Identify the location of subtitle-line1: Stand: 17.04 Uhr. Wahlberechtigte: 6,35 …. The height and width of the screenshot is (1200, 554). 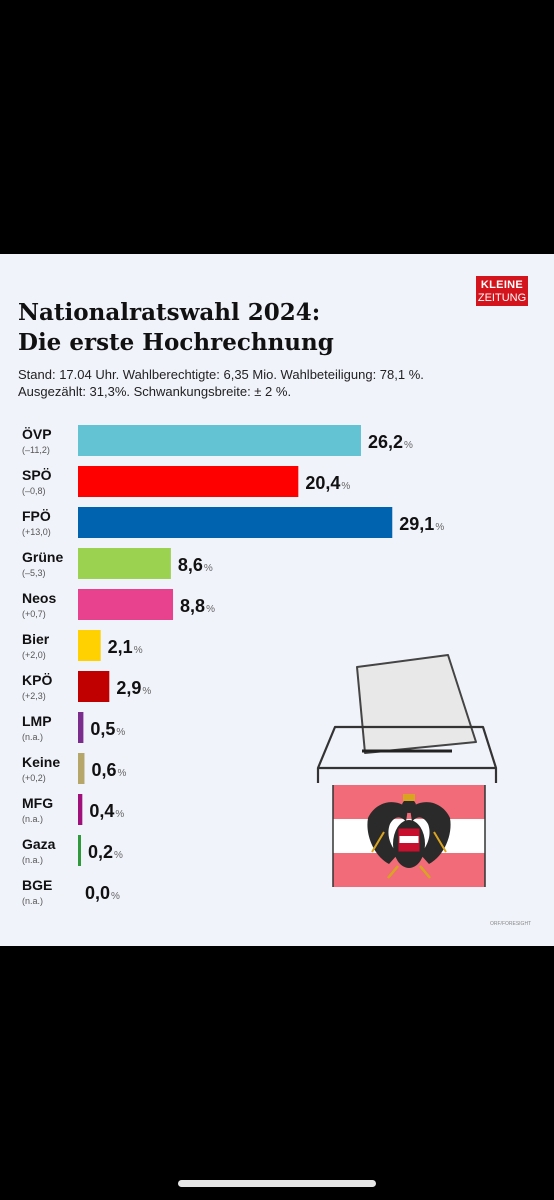
(221, 374).